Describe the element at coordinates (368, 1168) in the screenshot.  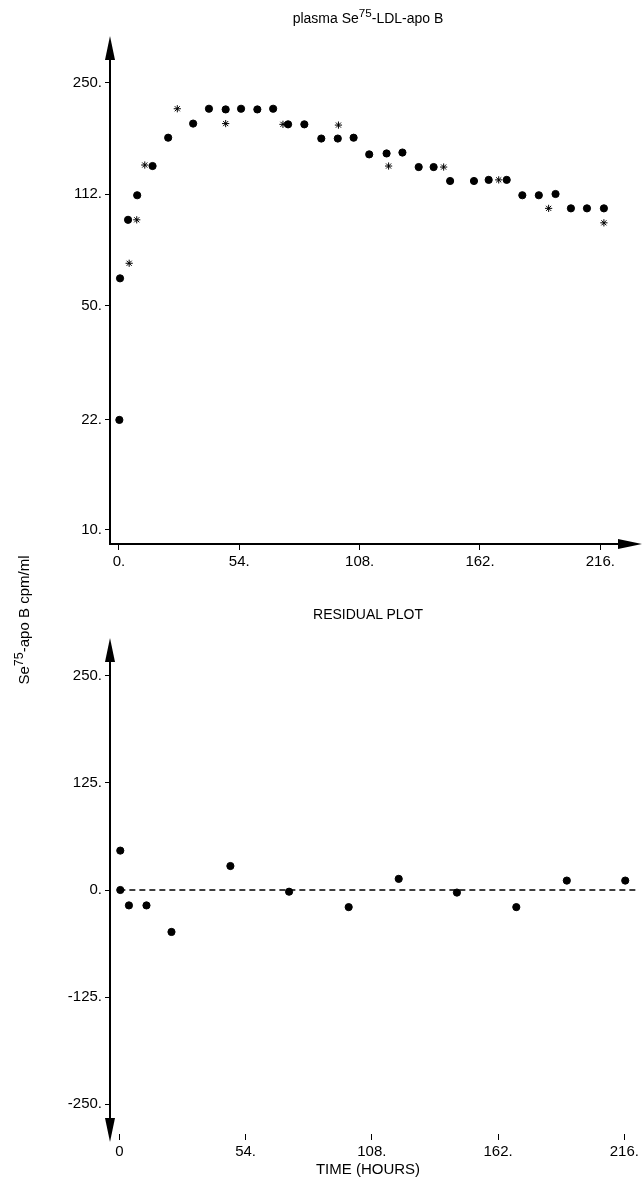
I see `x-axis-title: TIME (HOURS)` at that location.